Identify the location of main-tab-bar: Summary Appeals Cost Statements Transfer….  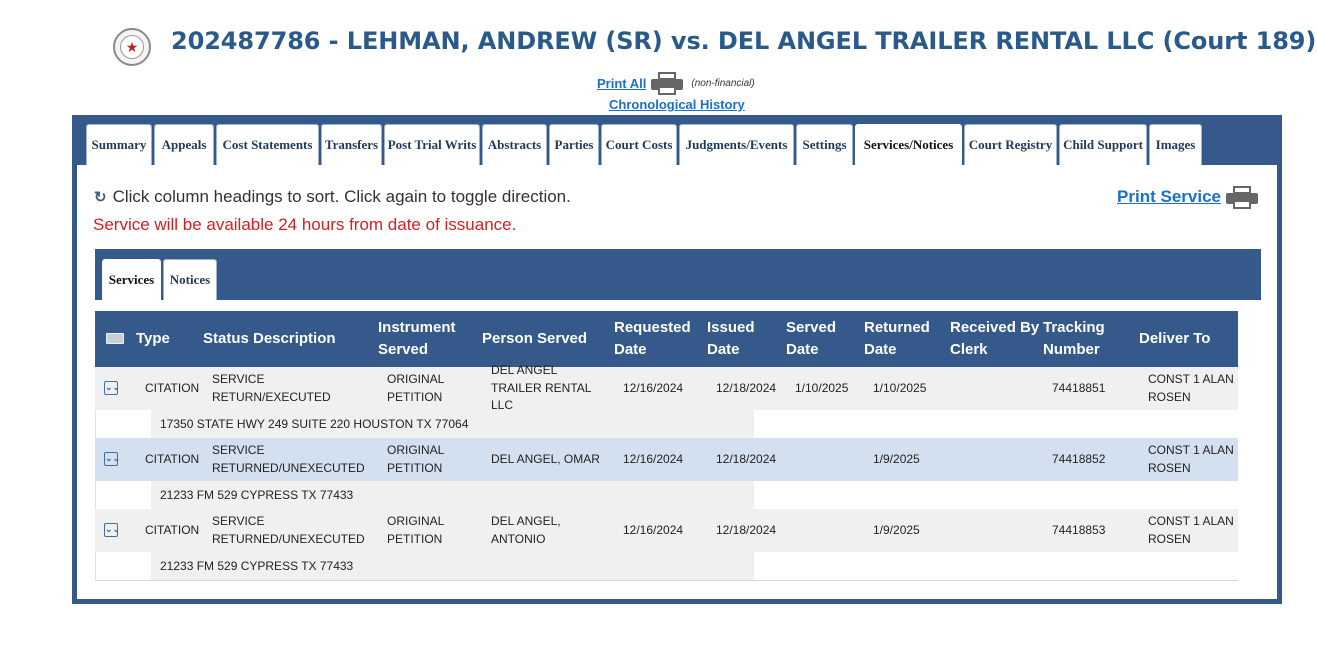
(677, 140).